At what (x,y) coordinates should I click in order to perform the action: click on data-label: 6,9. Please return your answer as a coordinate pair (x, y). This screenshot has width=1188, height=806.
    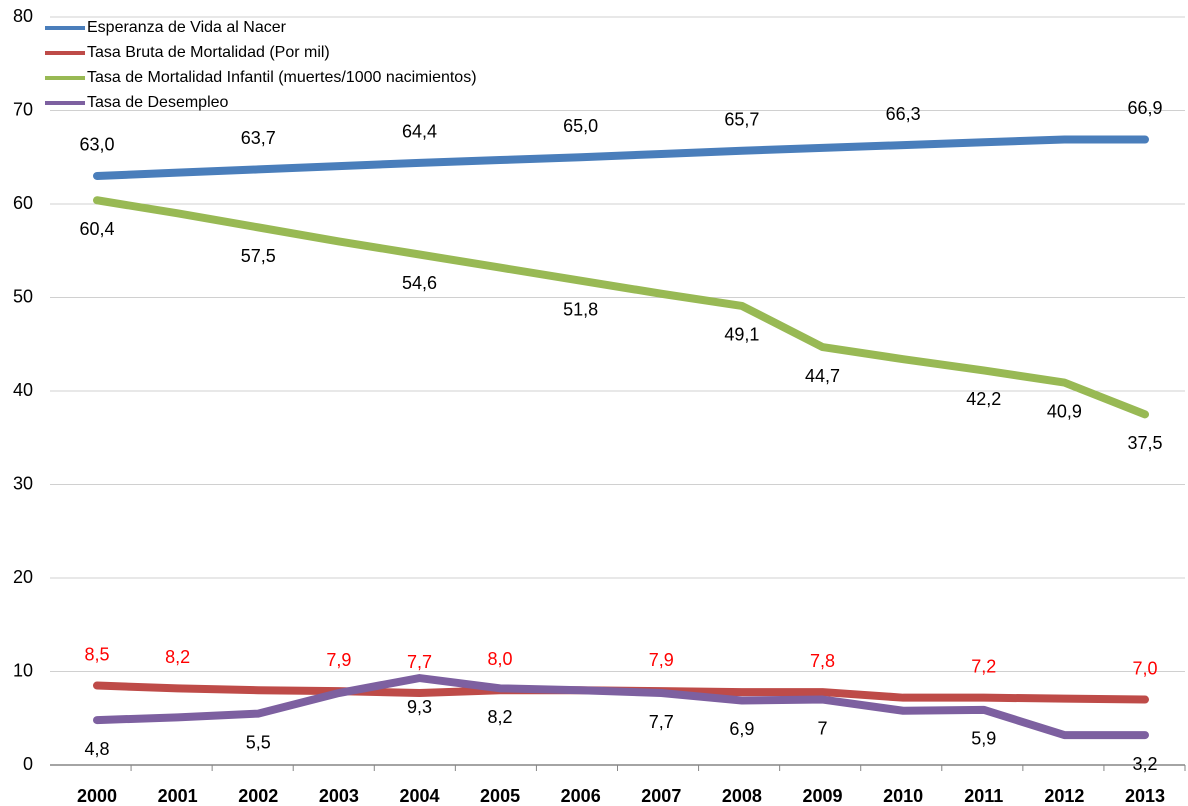
    Looking at the image, I should click on (741, 729).